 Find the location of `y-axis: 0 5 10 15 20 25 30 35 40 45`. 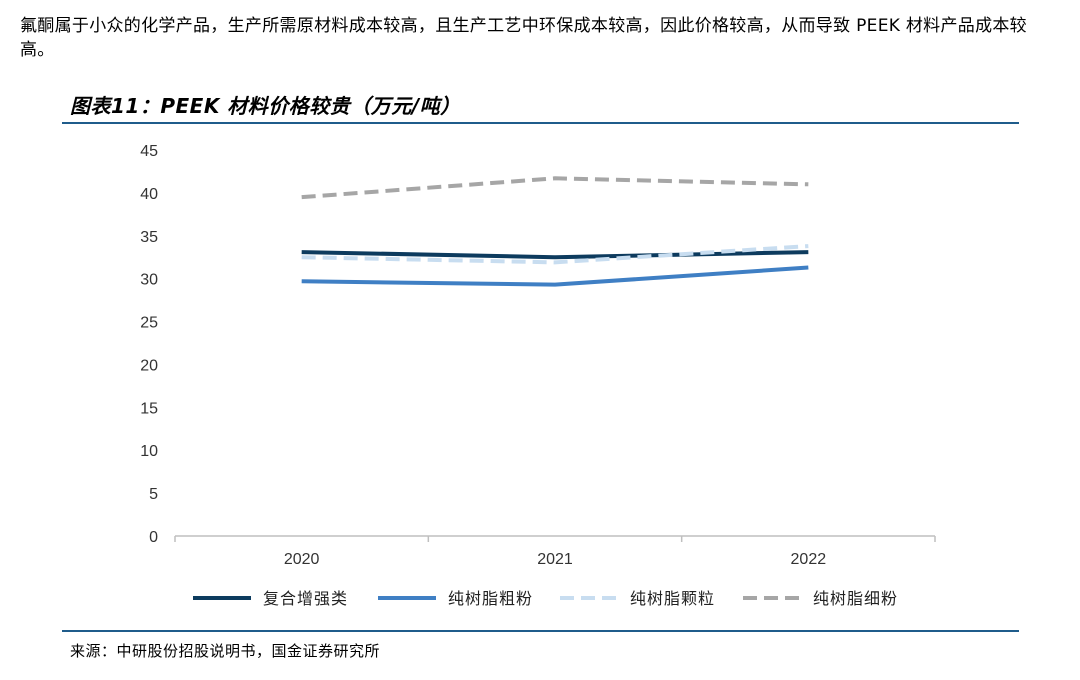

y-axis: 0 5 10 15 20 25 30 35 40 45 is located at coordinates (149, 344).